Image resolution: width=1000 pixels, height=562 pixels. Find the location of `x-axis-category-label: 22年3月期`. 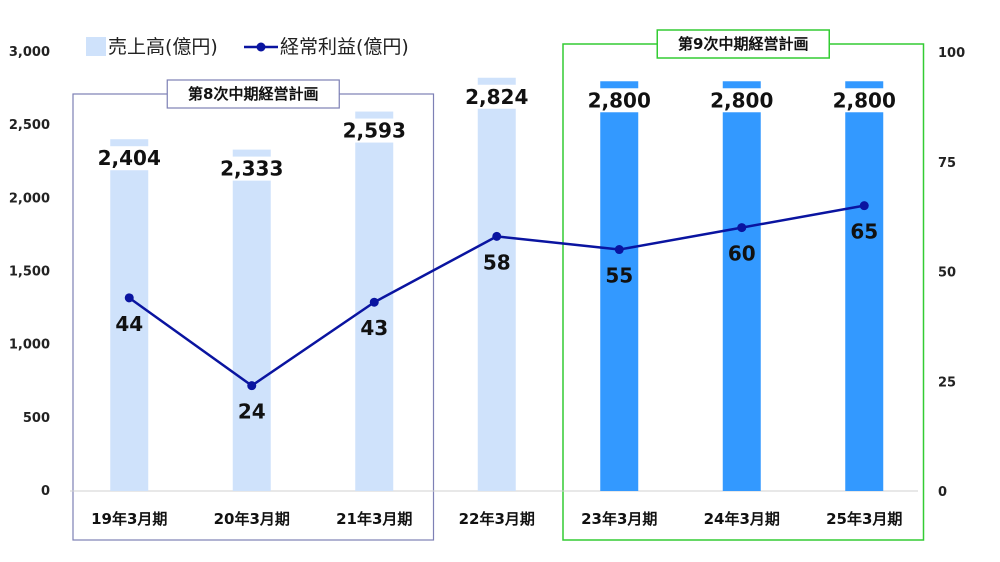

x-axis-category-label: 22年3月期 is located at coordinates (497, 519).